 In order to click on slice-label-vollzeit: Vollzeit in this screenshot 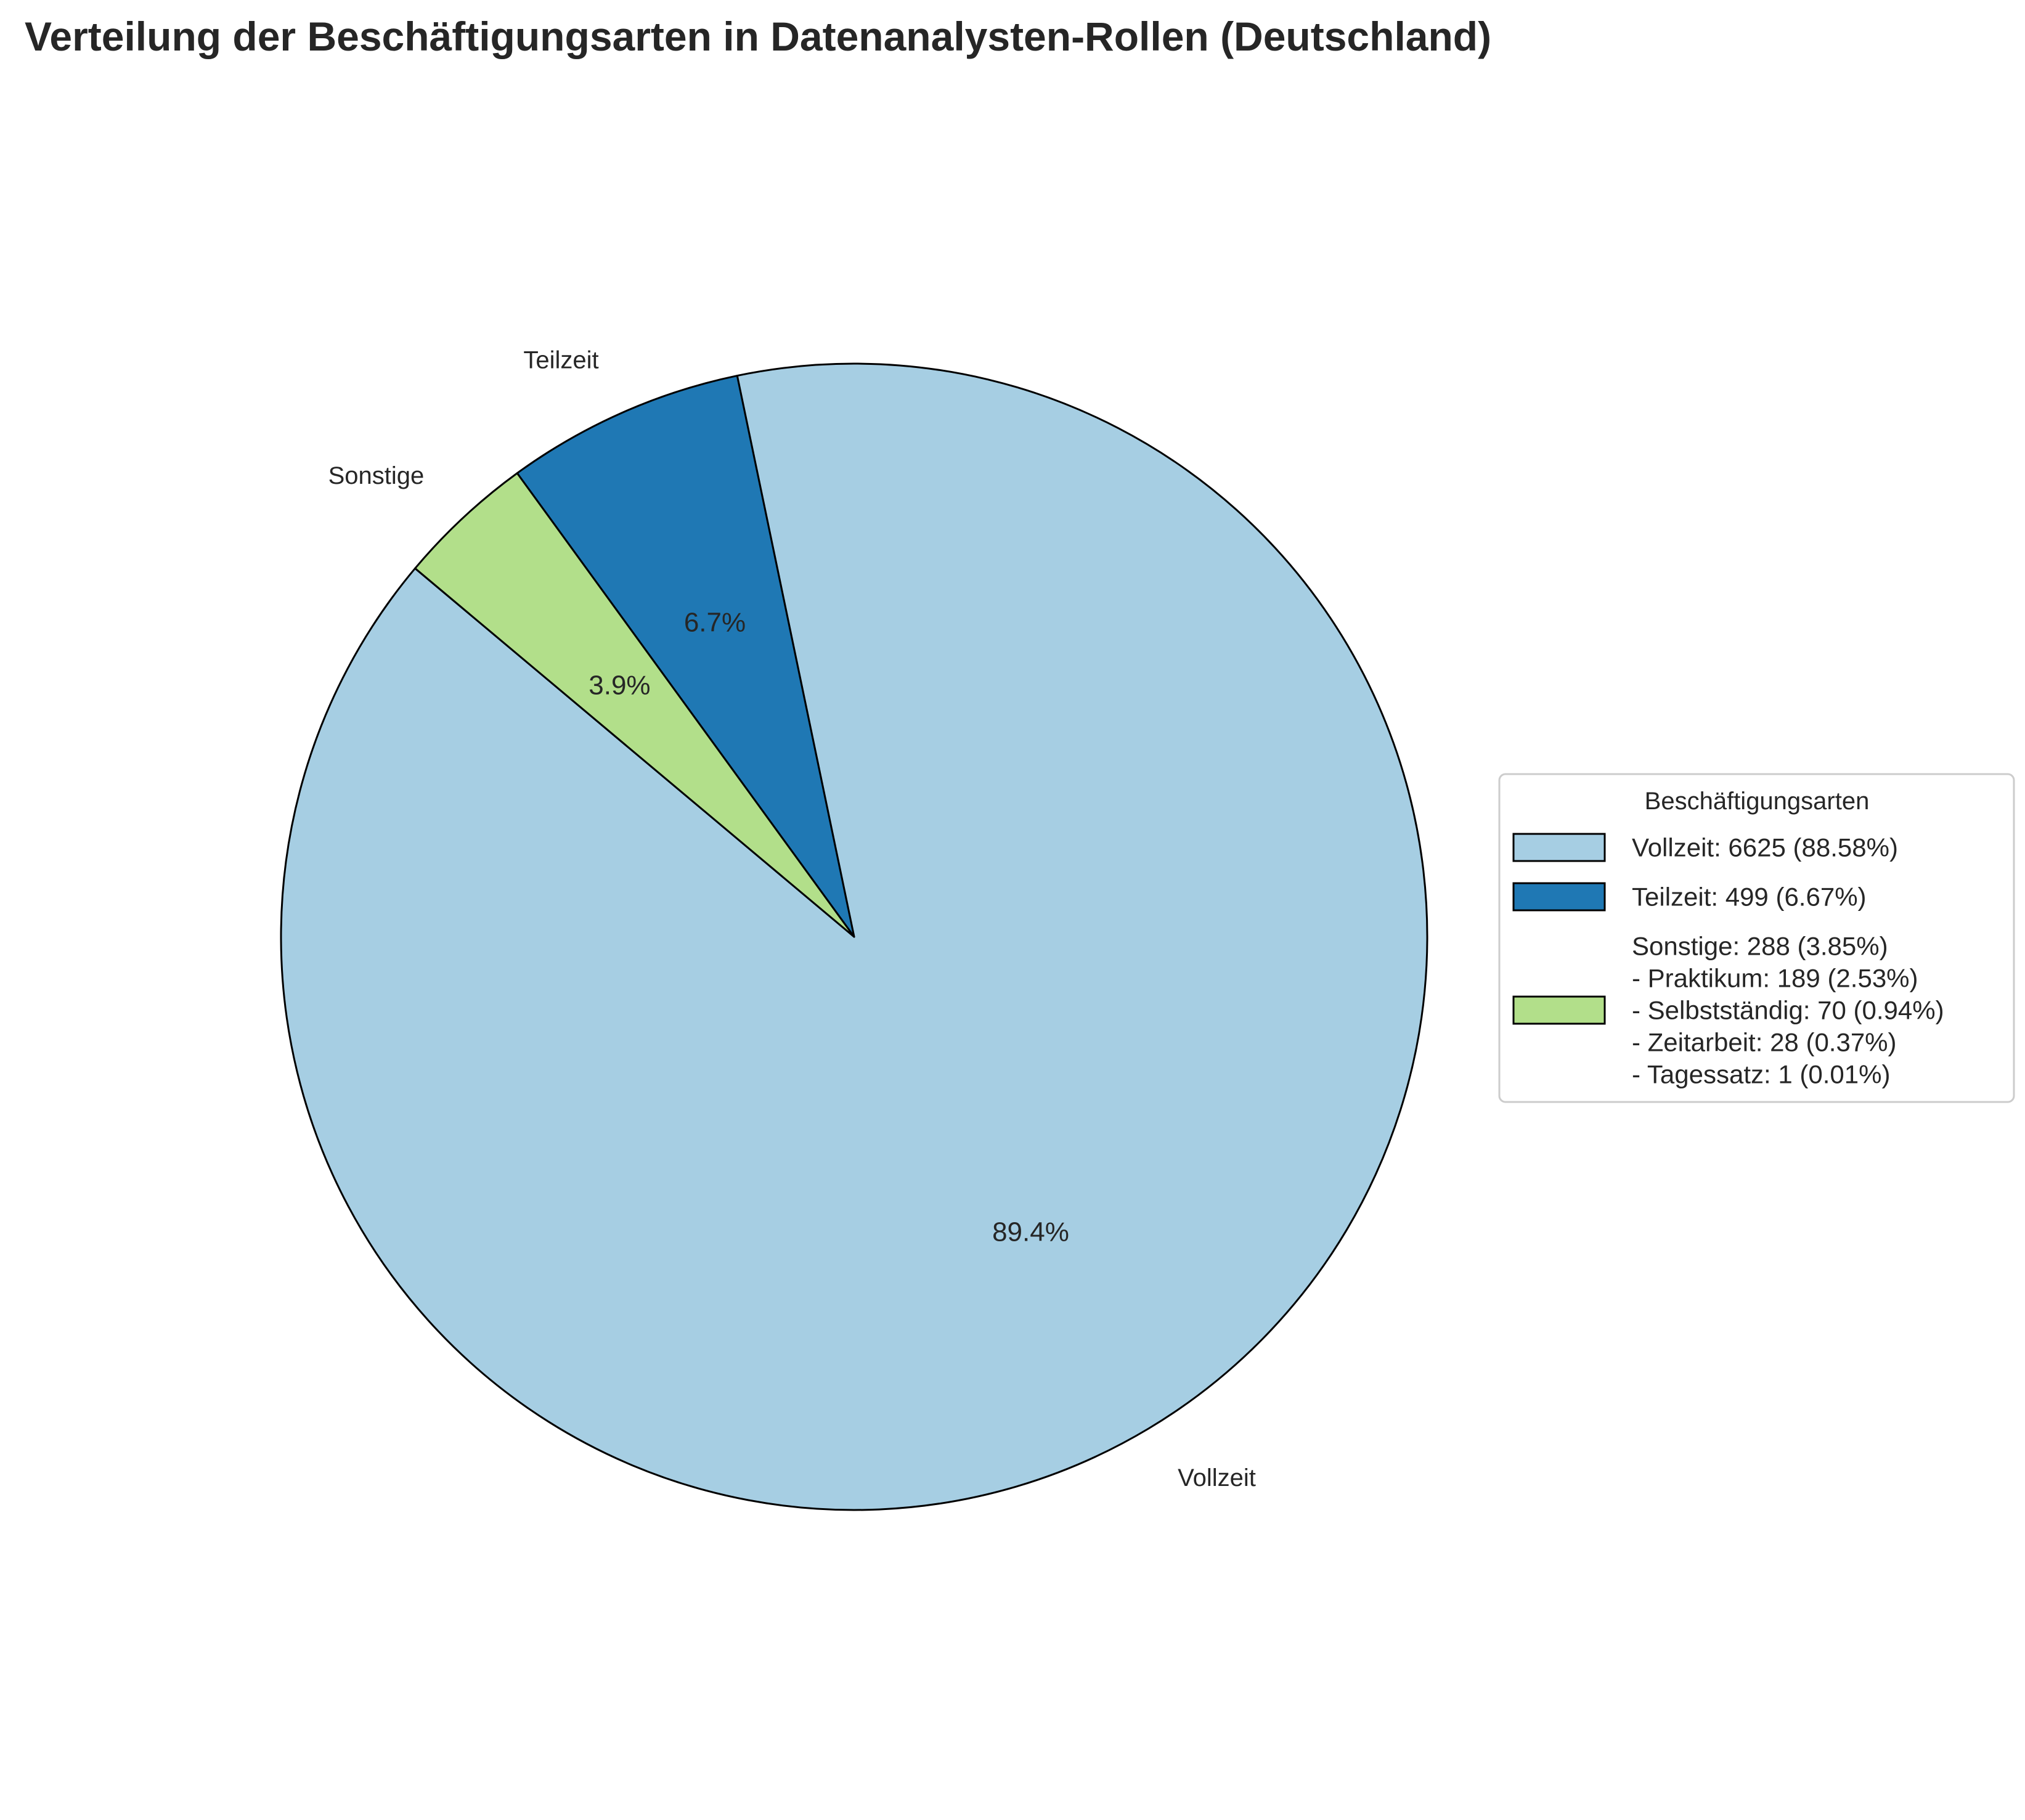, I will do `click(1217, 1478)`.